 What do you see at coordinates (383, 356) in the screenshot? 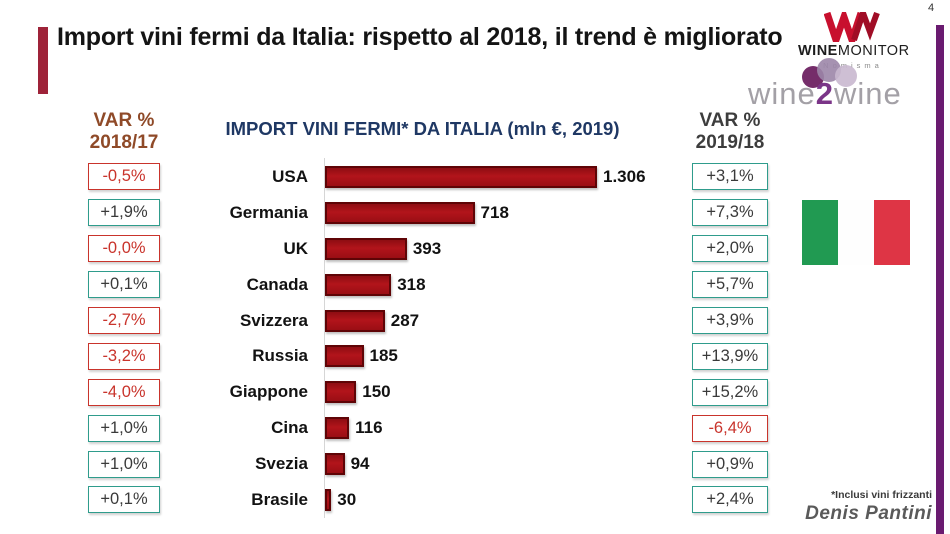
I see `bar-value-label: 185` at bounding box center [383, 356].